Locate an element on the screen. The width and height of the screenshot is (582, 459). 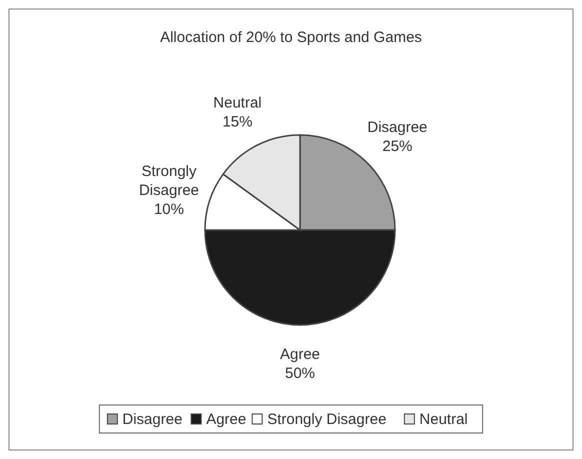
slice-label: Agree is located at coordinates (300, 354).